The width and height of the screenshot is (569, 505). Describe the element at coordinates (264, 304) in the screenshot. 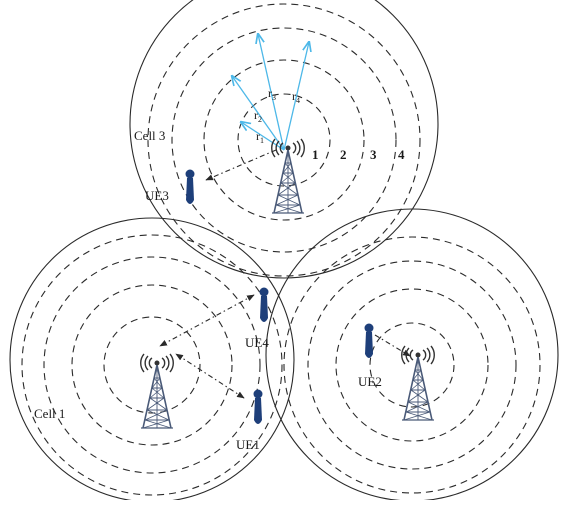

I see `ue4-icon` at that location.